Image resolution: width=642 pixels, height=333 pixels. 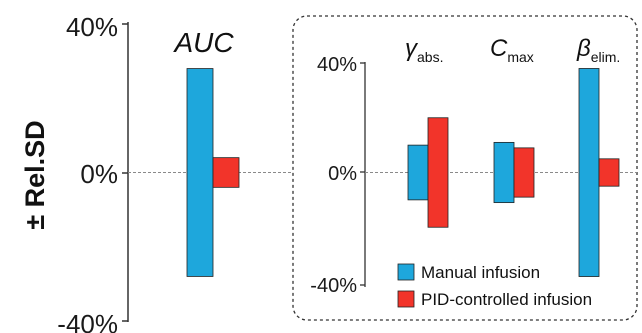 What do you see at coordinates (430, 57) in the screenshot?
I see `category-gamma-sub: abs.` at bounding box center [430, 57].